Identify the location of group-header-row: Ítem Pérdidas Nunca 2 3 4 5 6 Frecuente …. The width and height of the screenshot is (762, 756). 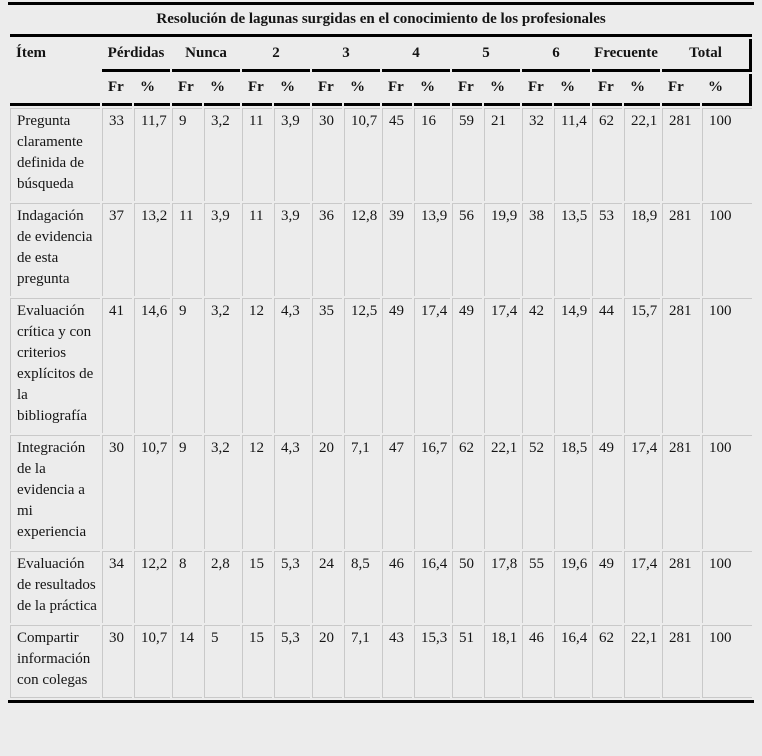
(381, 72).